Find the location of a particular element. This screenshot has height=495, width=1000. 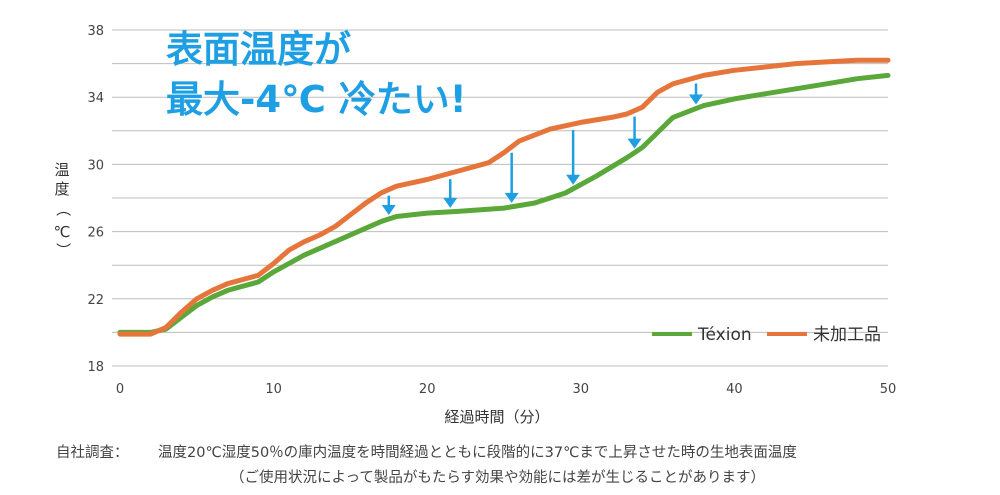

legend-label-texion: Téxion is located at coordinates (724, 335).